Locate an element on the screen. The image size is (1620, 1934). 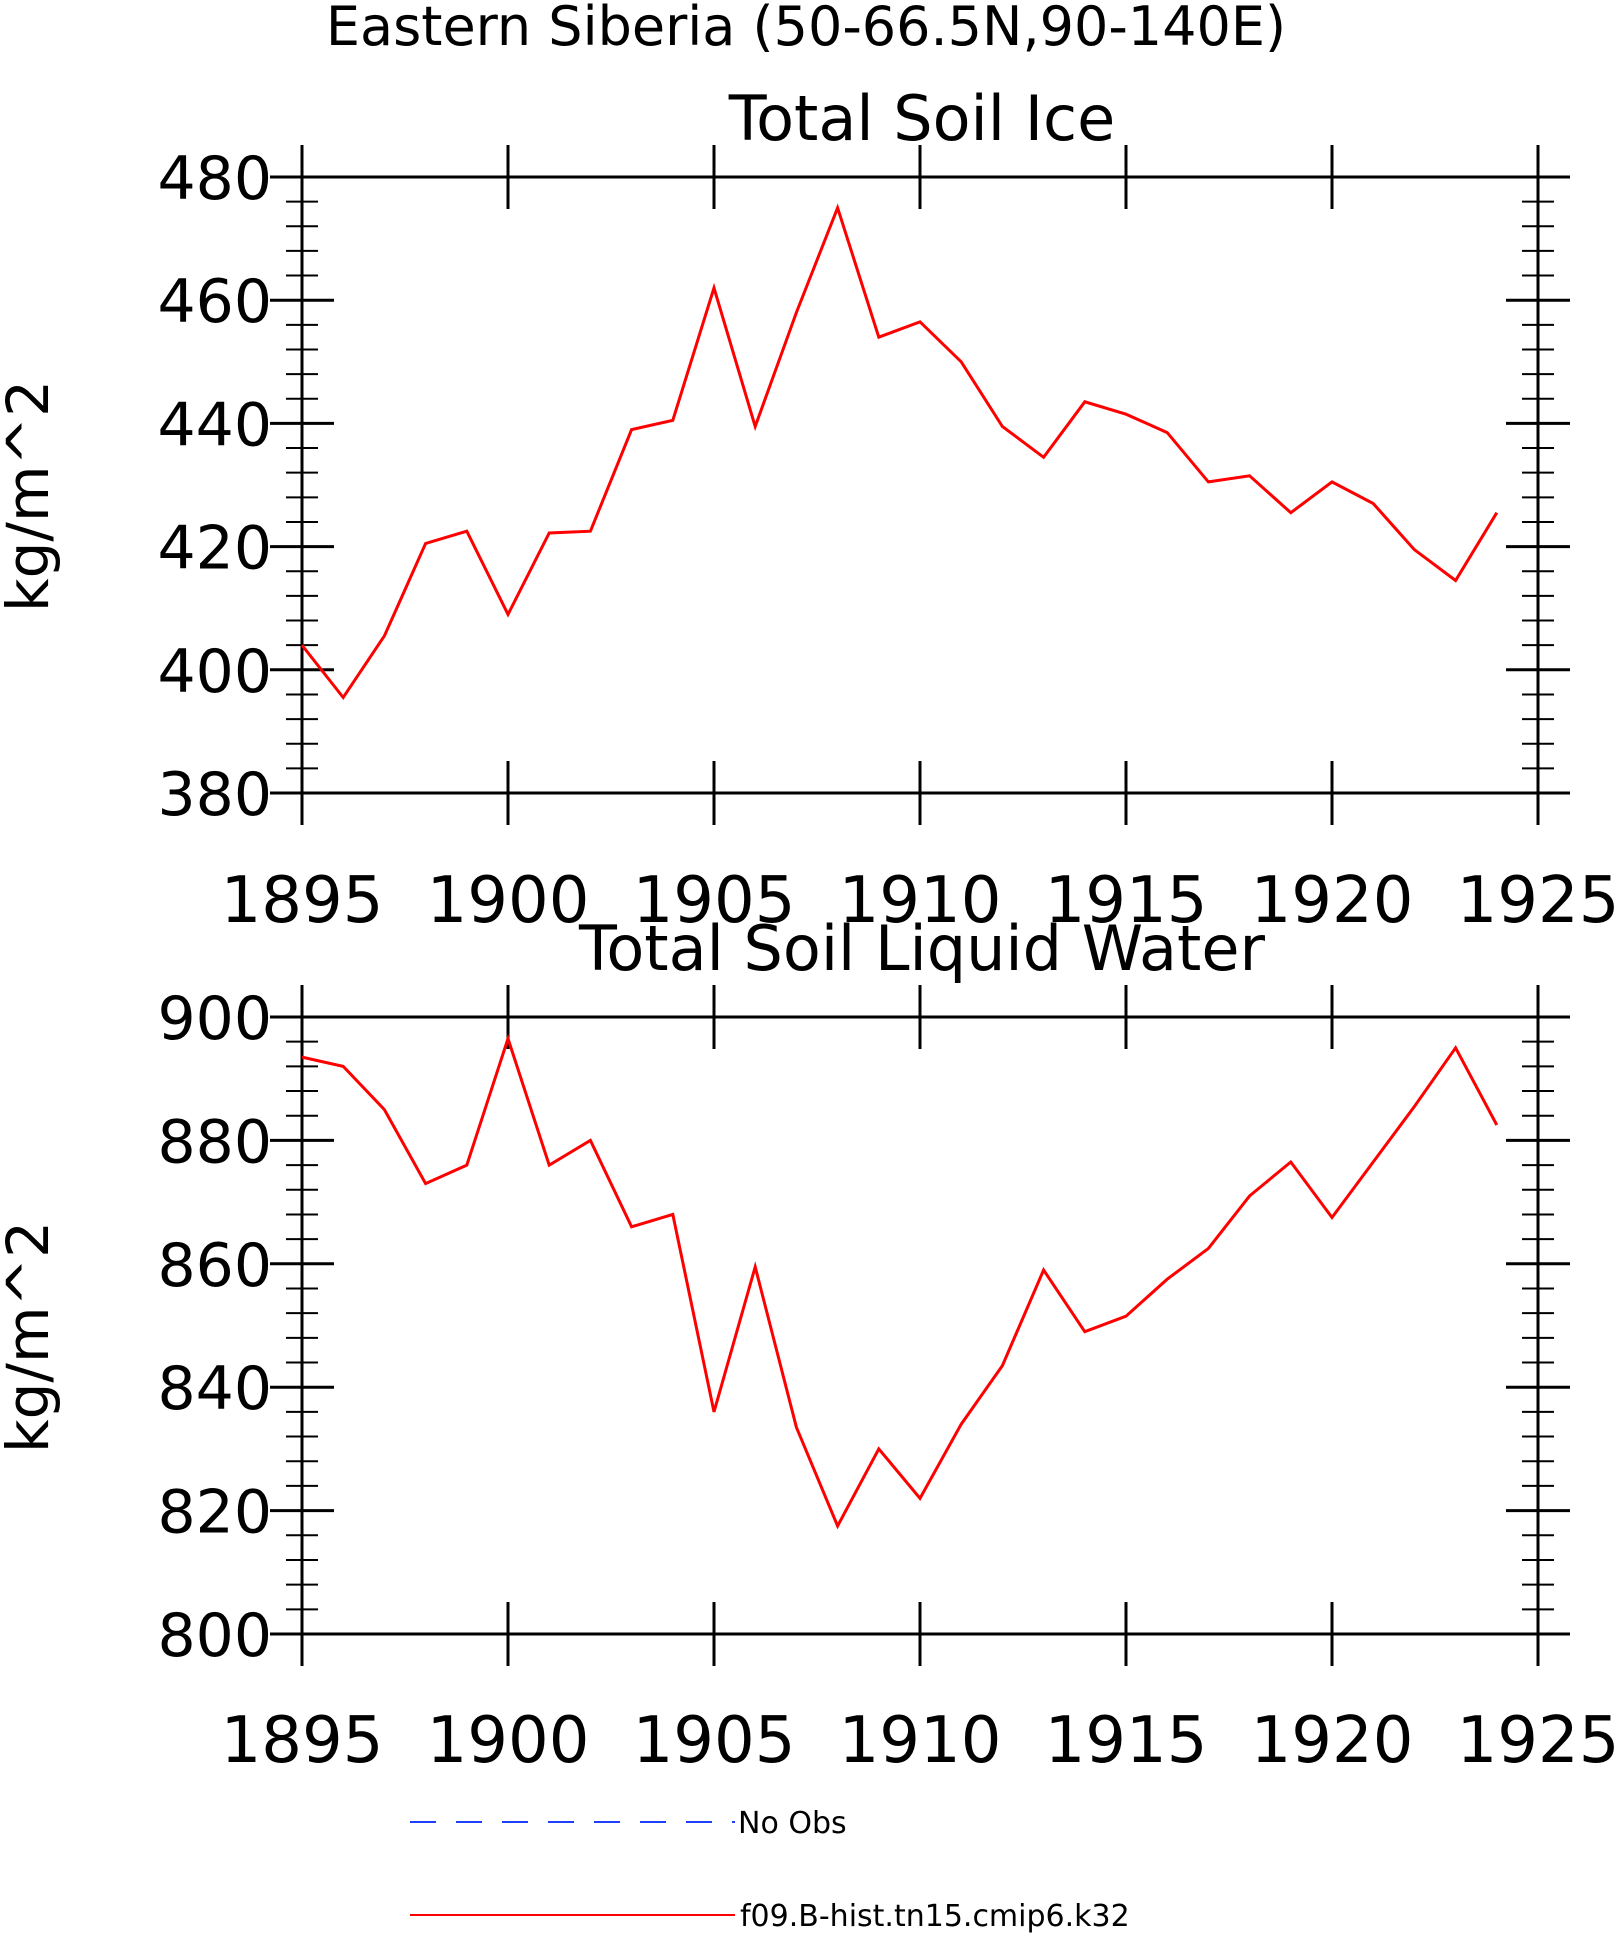
y-tick-label: 380 is located at coordinates (214, 795).